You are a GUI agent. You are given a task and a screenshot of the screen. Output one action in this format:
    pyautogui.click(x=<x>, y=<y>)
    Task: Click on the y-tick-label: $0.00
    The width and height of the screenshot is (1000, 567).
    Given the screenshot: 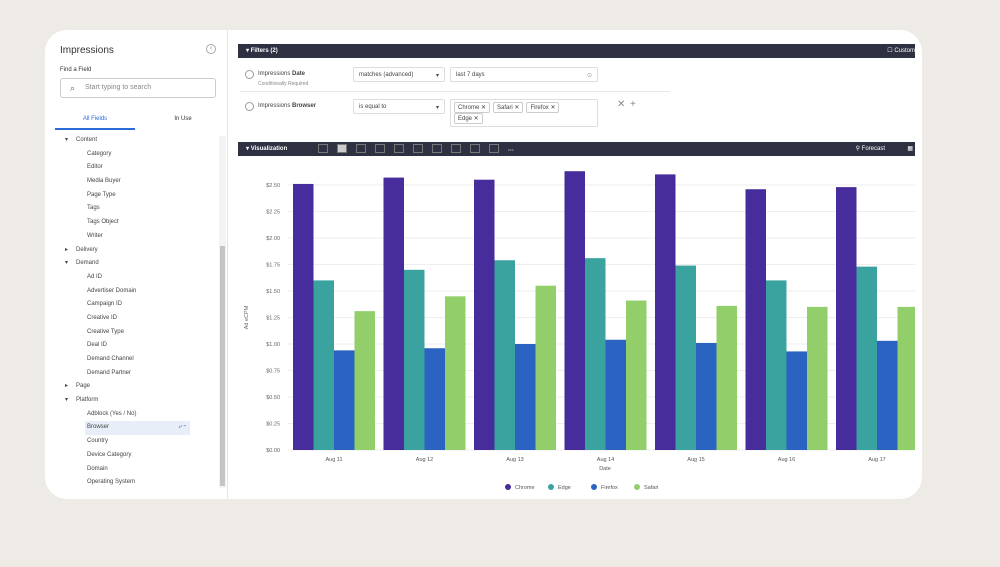 What is the action you would take?
    pyautogui.click(x=273, y=451)
    